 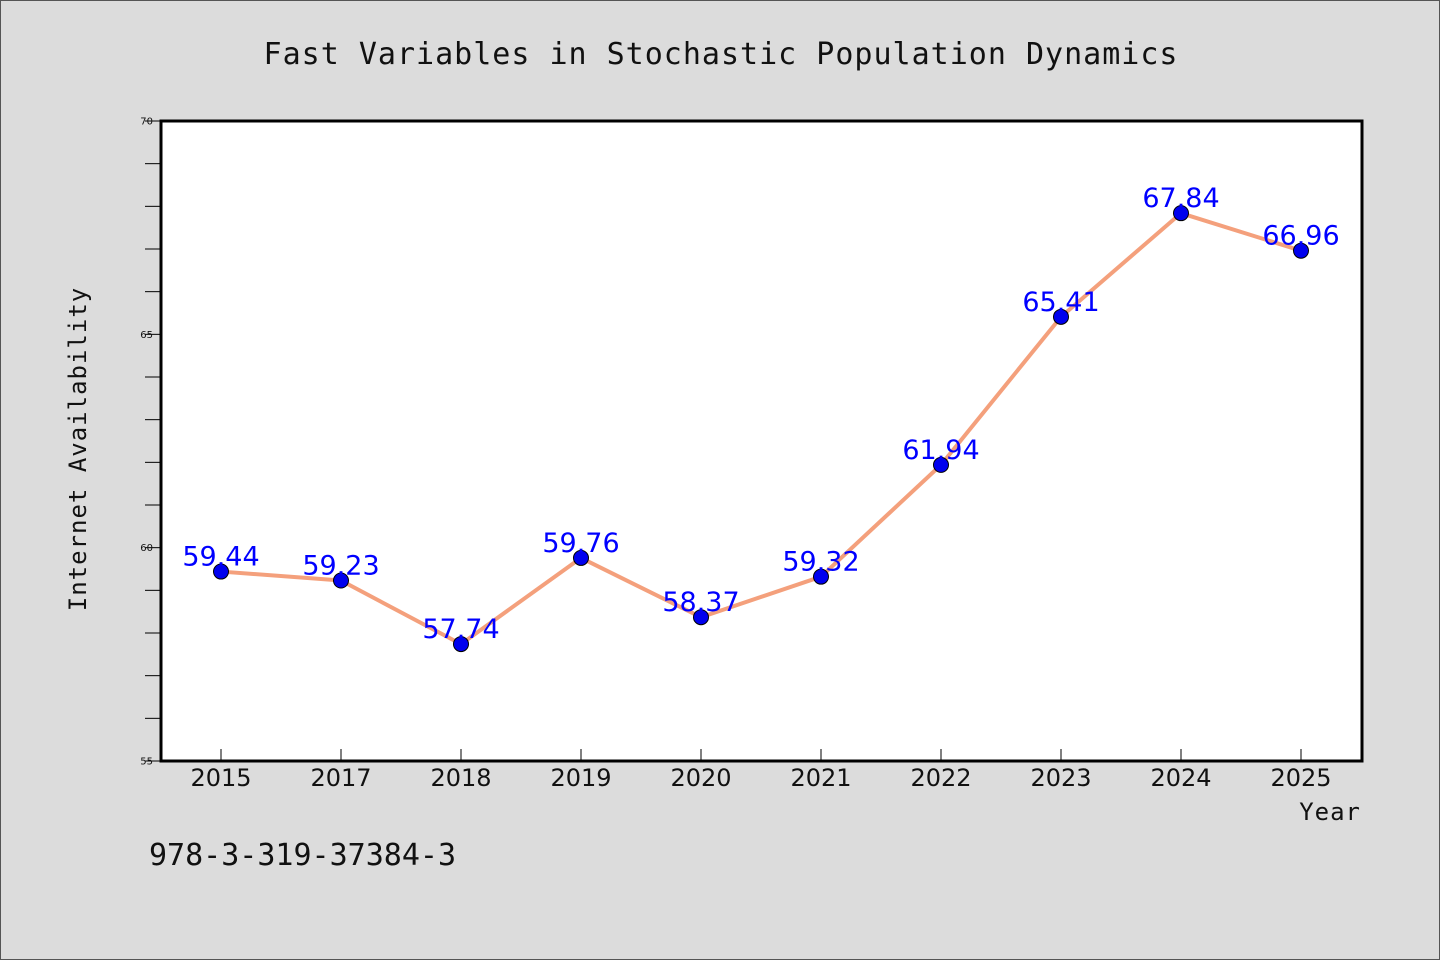 I want to click on data-point-label: 58.37, so click(x=700, y=602).